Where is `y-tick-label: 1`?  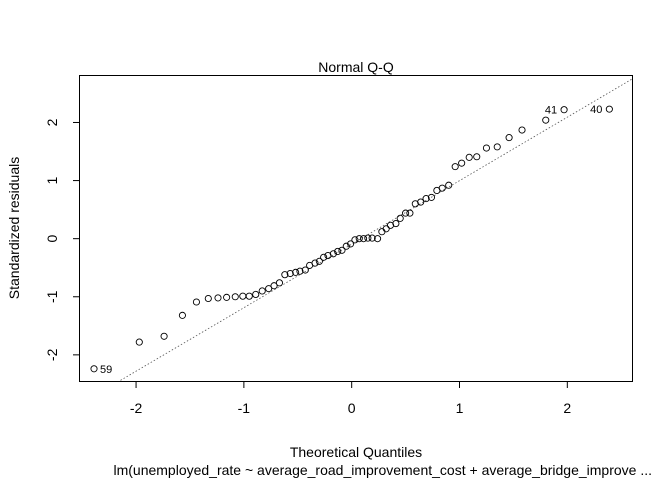 y-tick-label: 1 is located at coordinates (52, 180).